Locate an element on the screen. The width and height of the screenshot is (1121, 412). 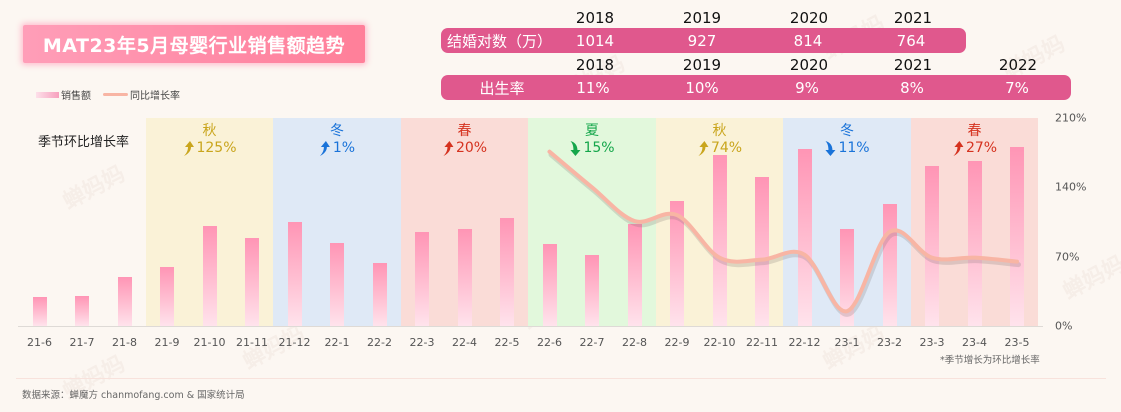
season-growth: 1% is located at coordinates (337, 148).